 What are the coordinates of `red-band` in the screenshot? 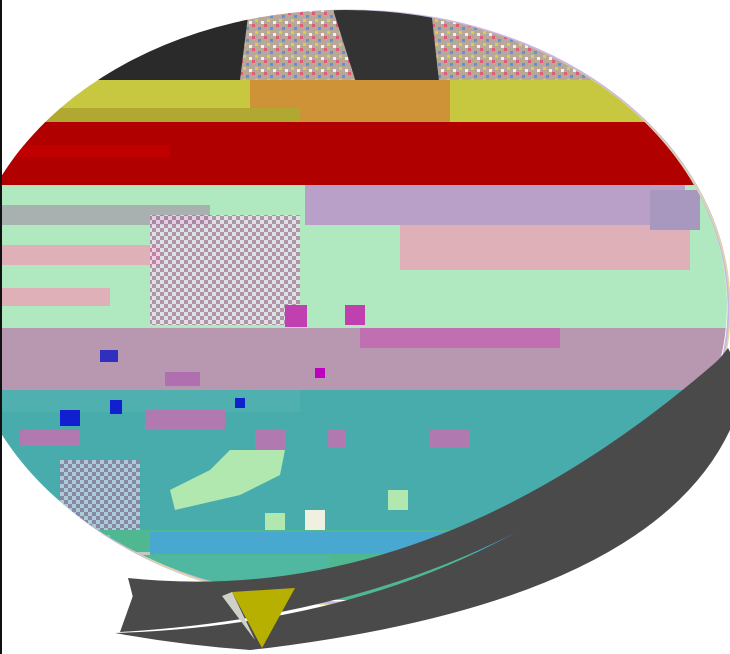 It's located at (85, 151).